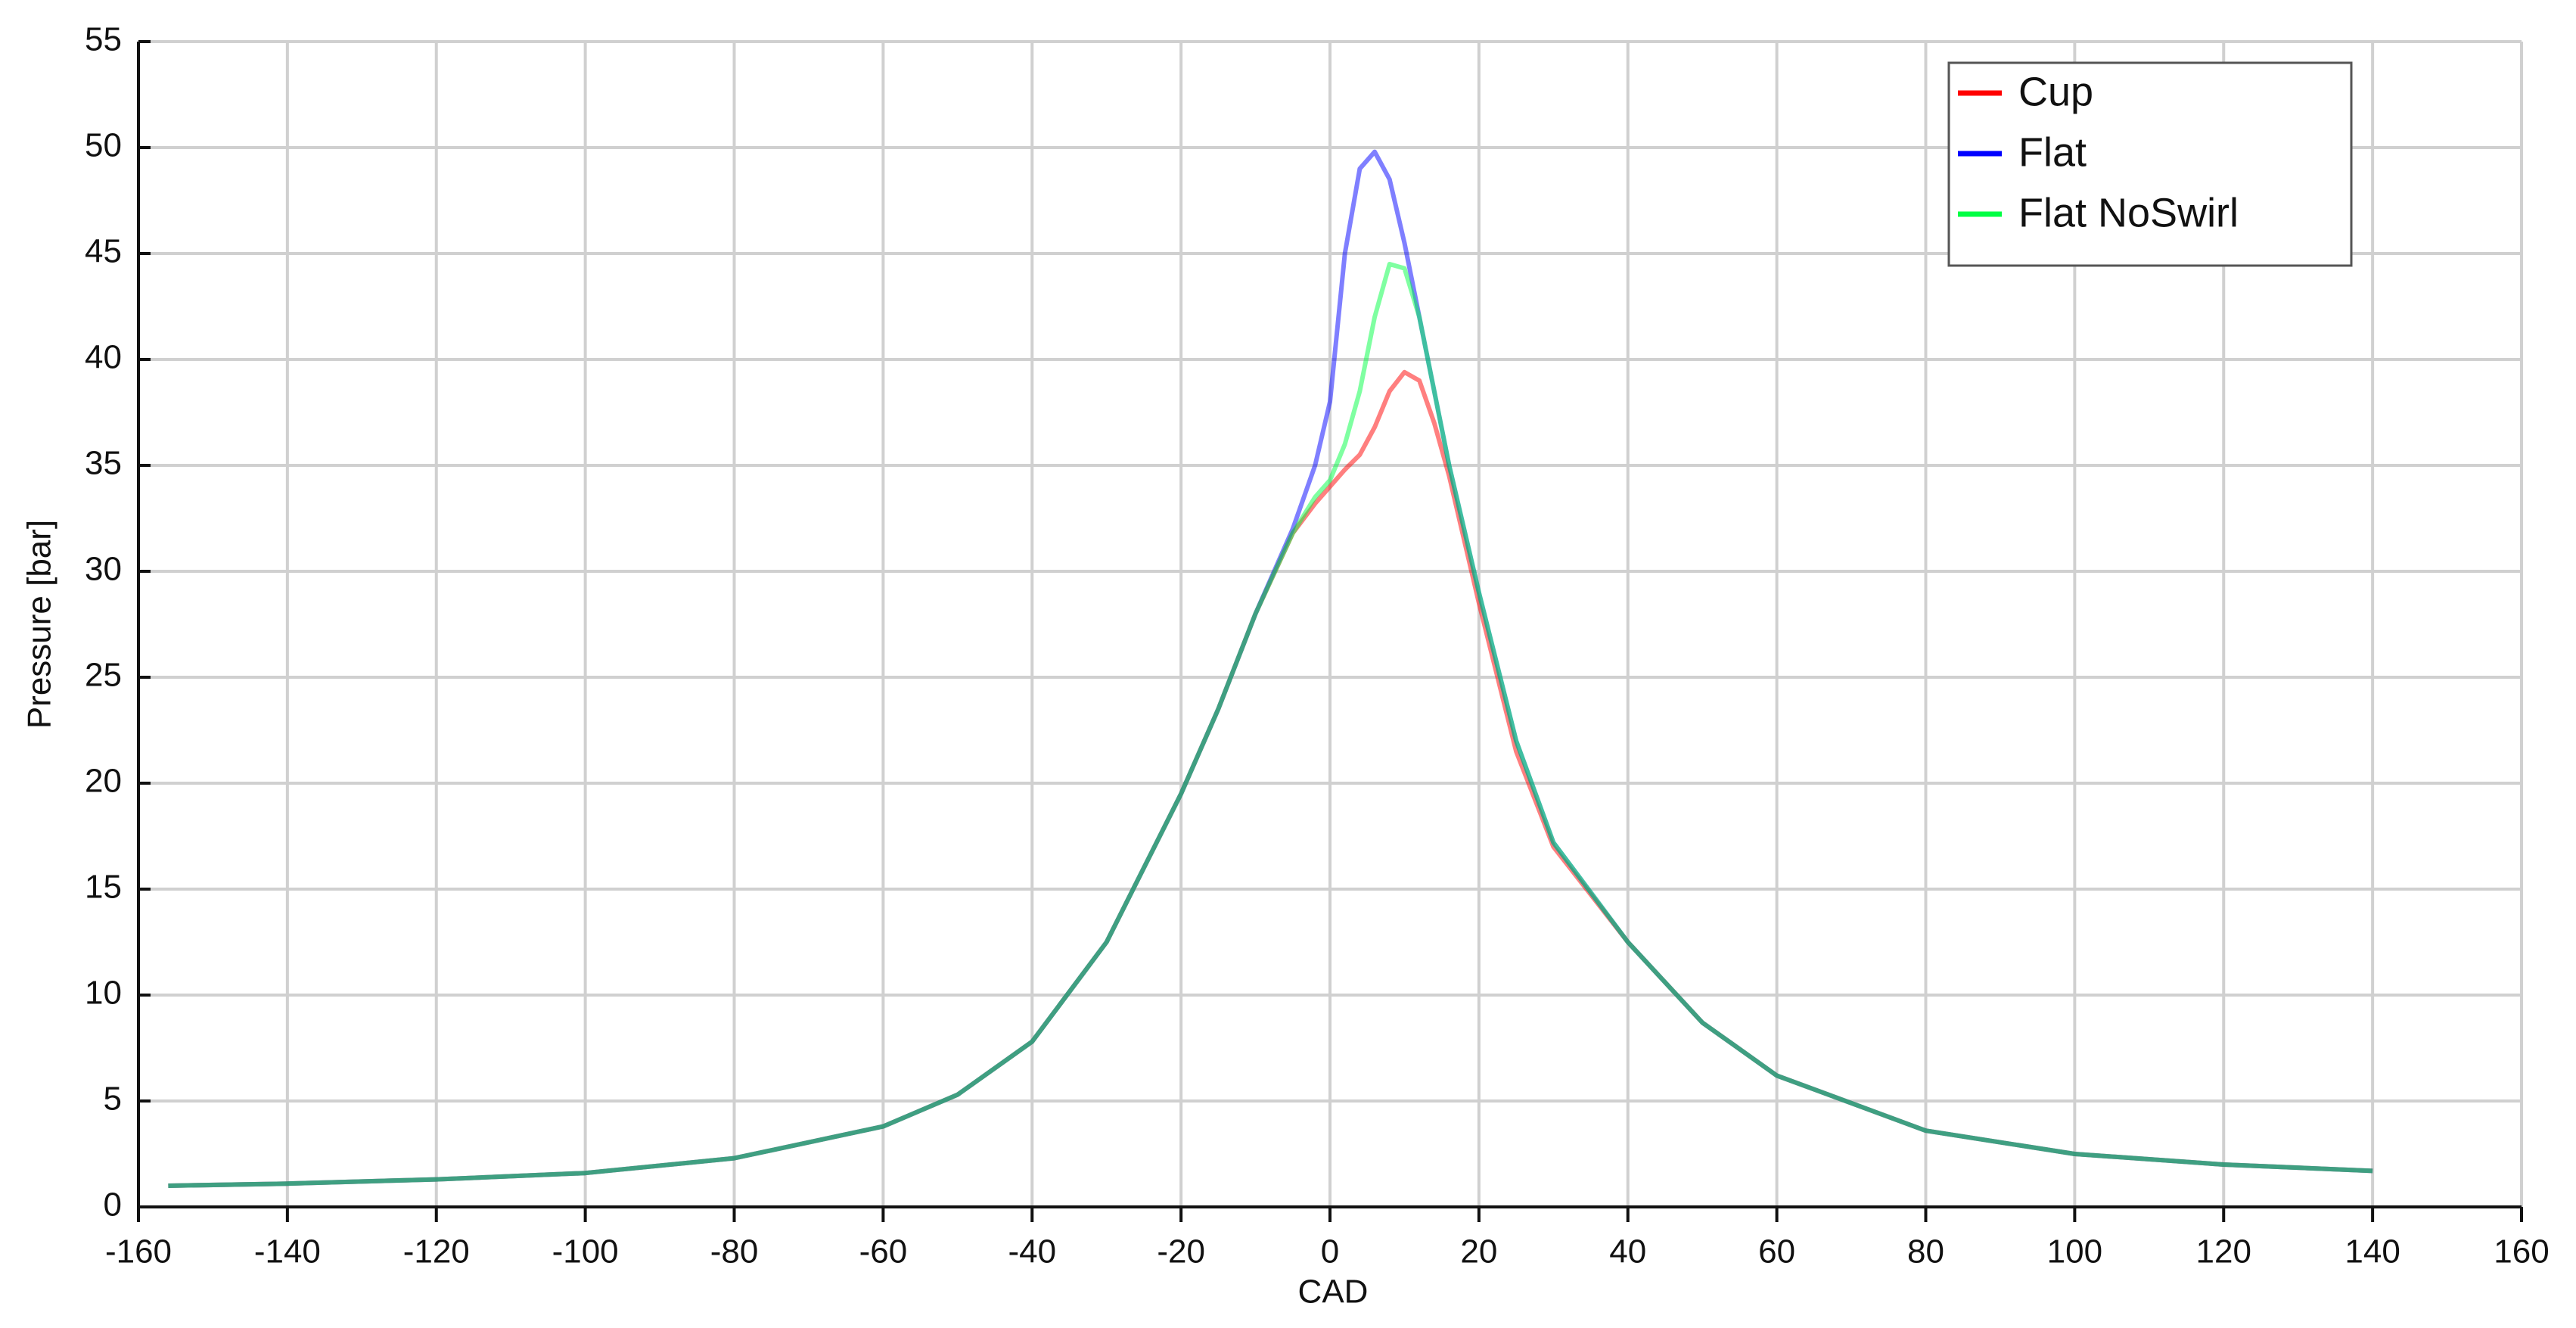 The height and width of the screenshot is (1328, 2576). I want to click on x-axis-label: CAD, so click(1333, 1292).